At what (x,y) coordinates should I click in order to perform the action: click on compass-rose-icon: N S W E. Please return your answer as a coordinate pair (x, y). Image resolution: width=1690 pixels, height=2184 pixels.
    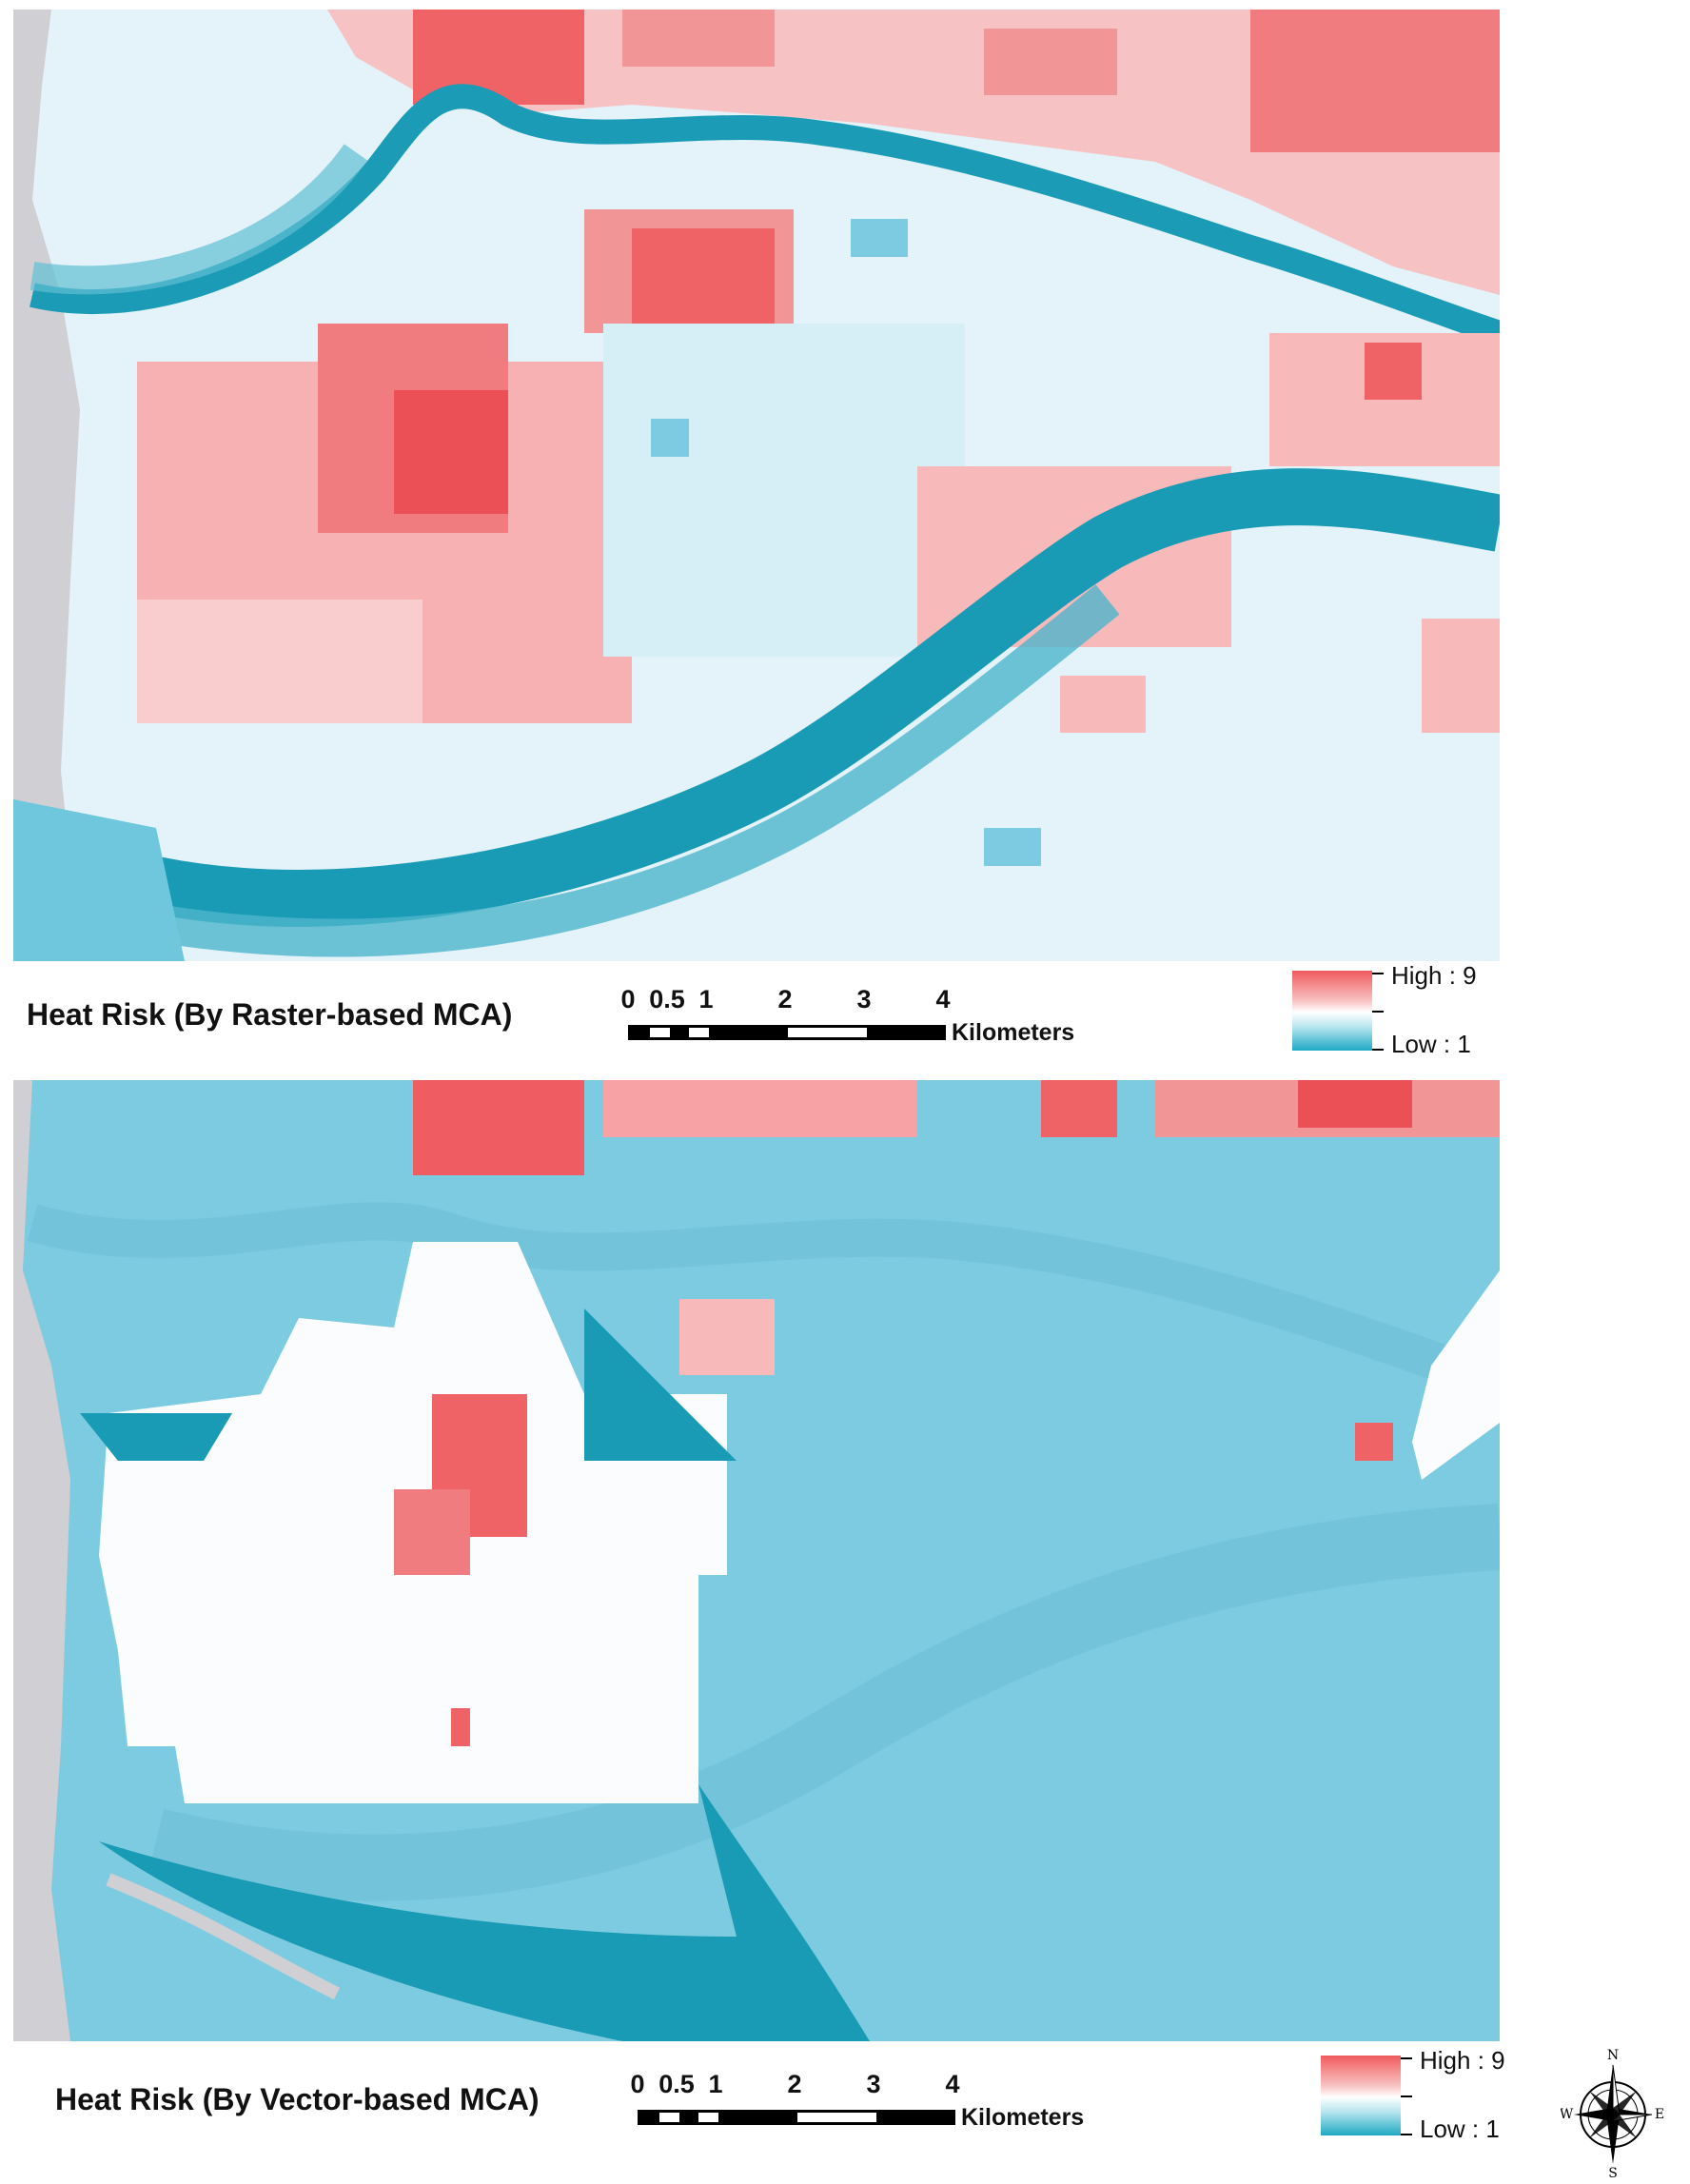
    Looking at the image, I should click on (1612, 2113).